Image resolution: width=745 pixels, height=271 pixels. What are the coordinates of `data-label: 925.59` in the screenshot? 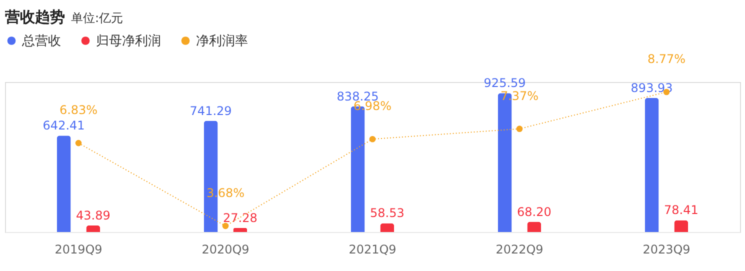 It's located at (505, 83).